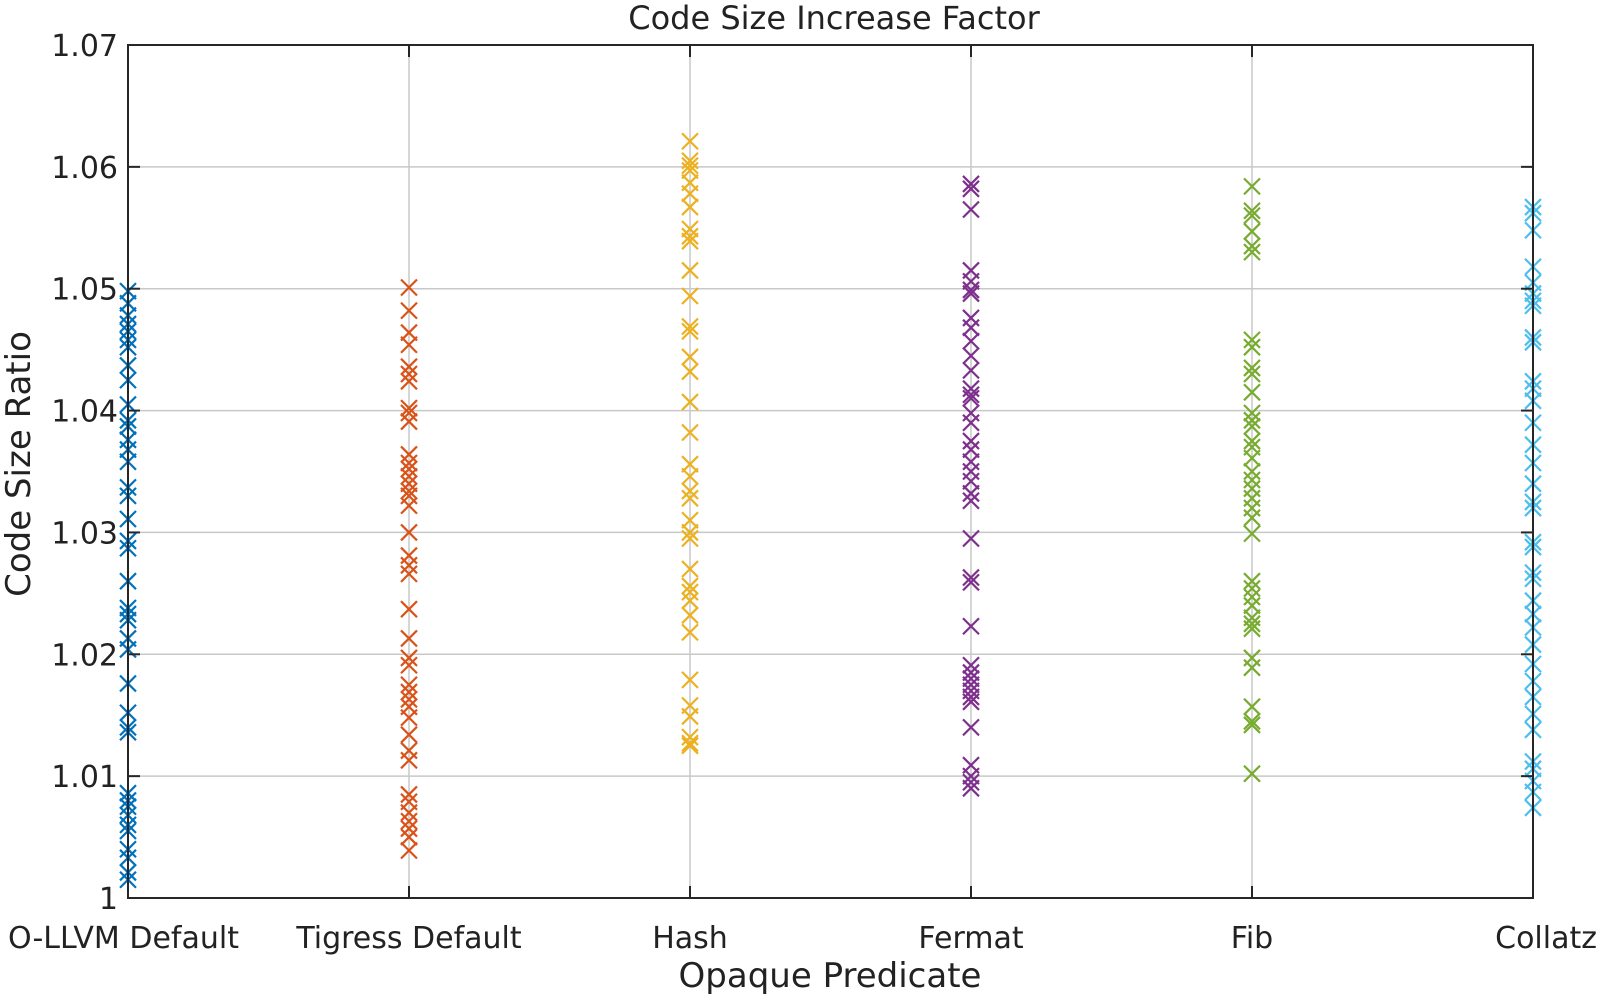  I want to click on chart-title: Code Size Increase Factor, so click(834, 18).